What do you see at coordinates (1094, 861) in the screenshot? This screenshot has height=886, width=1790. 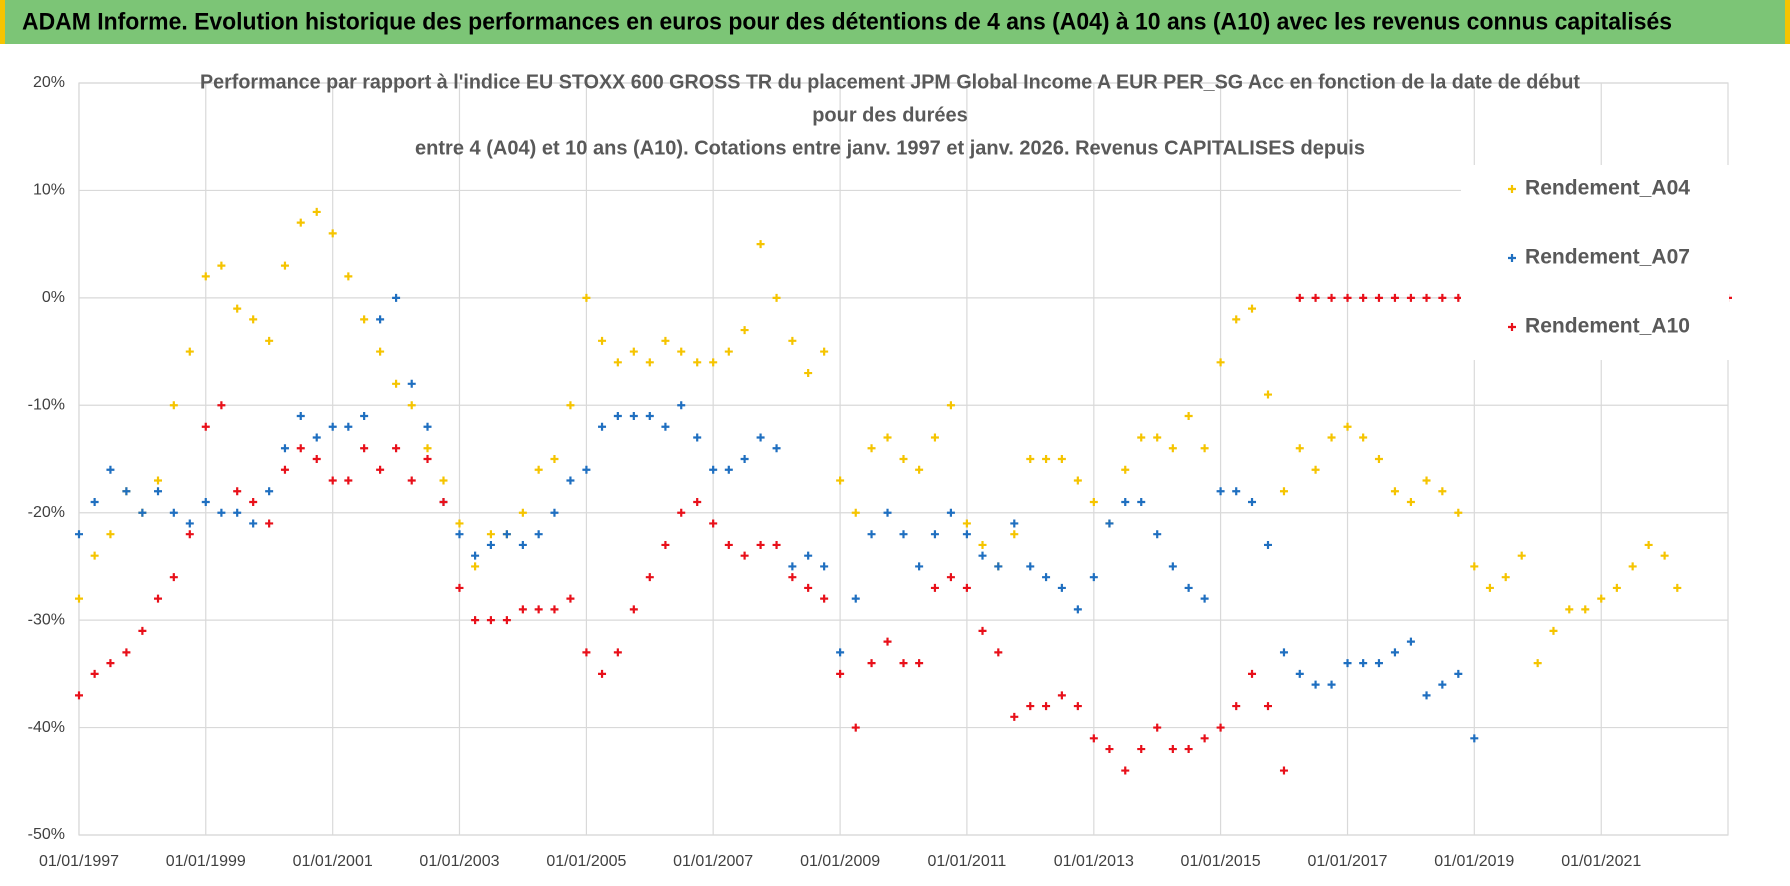 I see `x-tick-label: 01/01/2013` at bounding box center [1094, 861].